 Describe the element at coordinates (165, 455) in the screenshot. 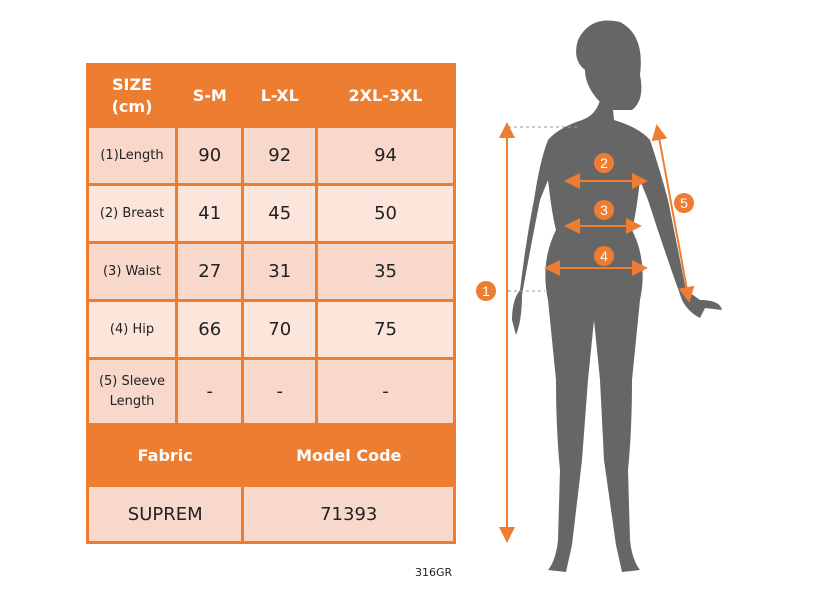

I see `fabric-header: Fabric` at that location.